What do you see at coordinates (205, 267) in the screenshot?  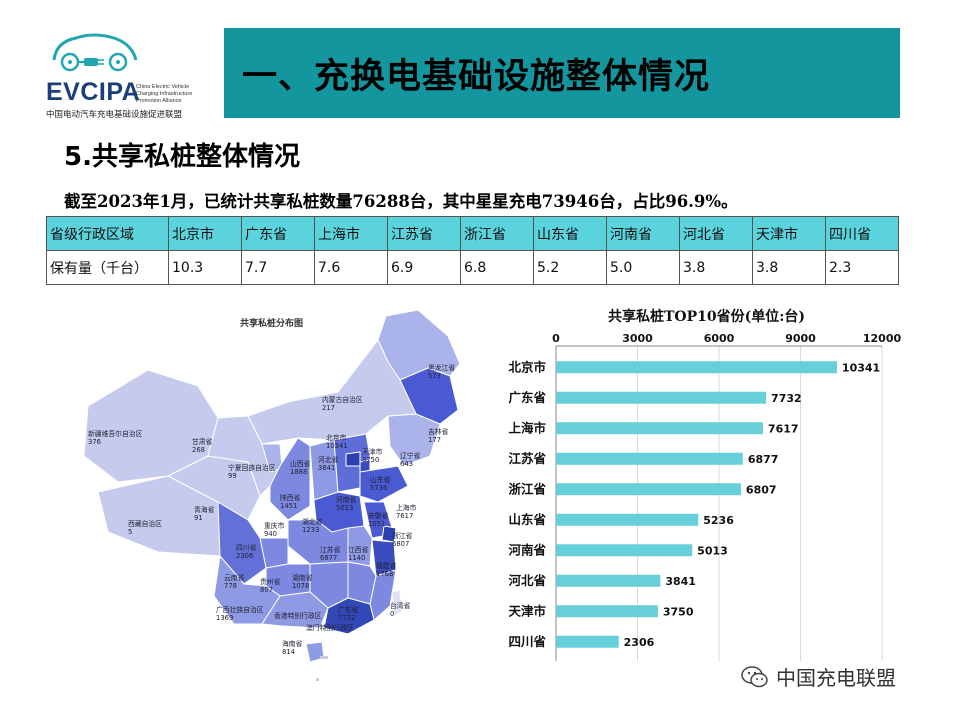 I see `table-cell: 10.3` at bounding box center [205, 267].